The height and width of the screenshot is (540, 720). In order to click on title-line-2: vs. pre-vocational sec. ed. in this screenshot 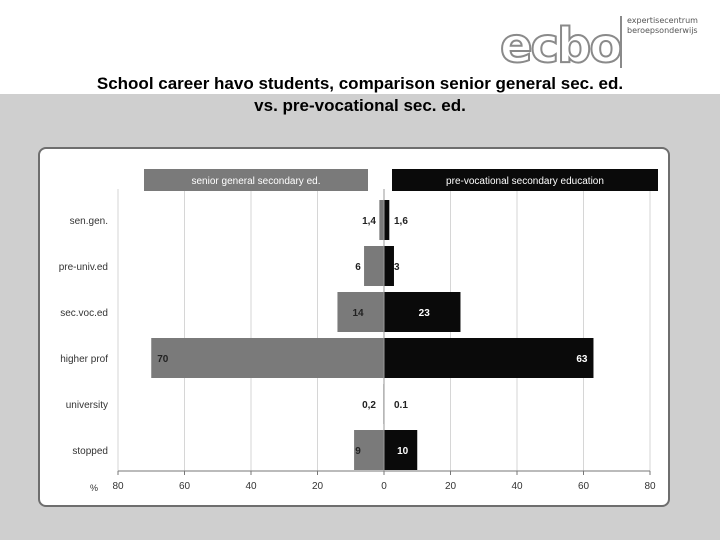, I will do `click(360, 105)`.